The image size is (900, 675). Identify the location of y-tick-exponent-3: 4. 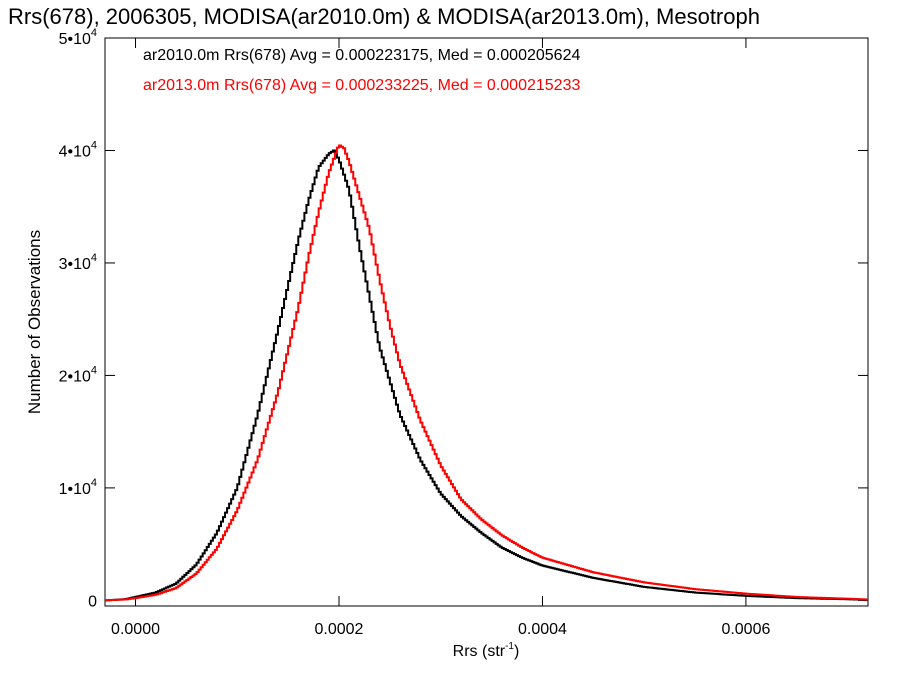
(94, 258).